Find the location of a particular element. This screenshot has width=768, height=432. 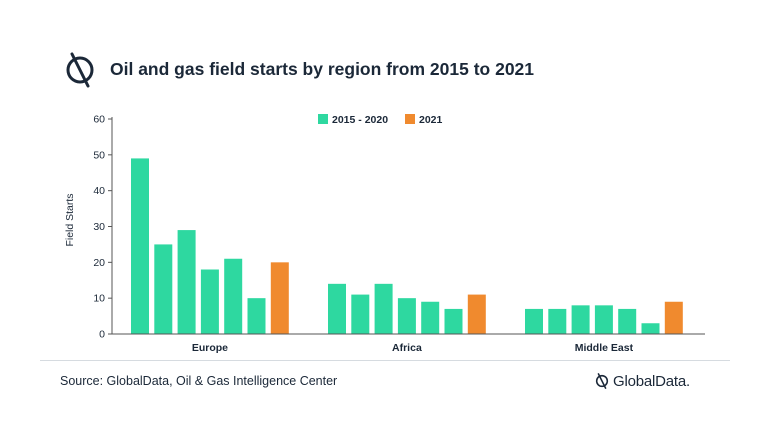

globaldata-brand-icon is located at coordinates (602, 381).